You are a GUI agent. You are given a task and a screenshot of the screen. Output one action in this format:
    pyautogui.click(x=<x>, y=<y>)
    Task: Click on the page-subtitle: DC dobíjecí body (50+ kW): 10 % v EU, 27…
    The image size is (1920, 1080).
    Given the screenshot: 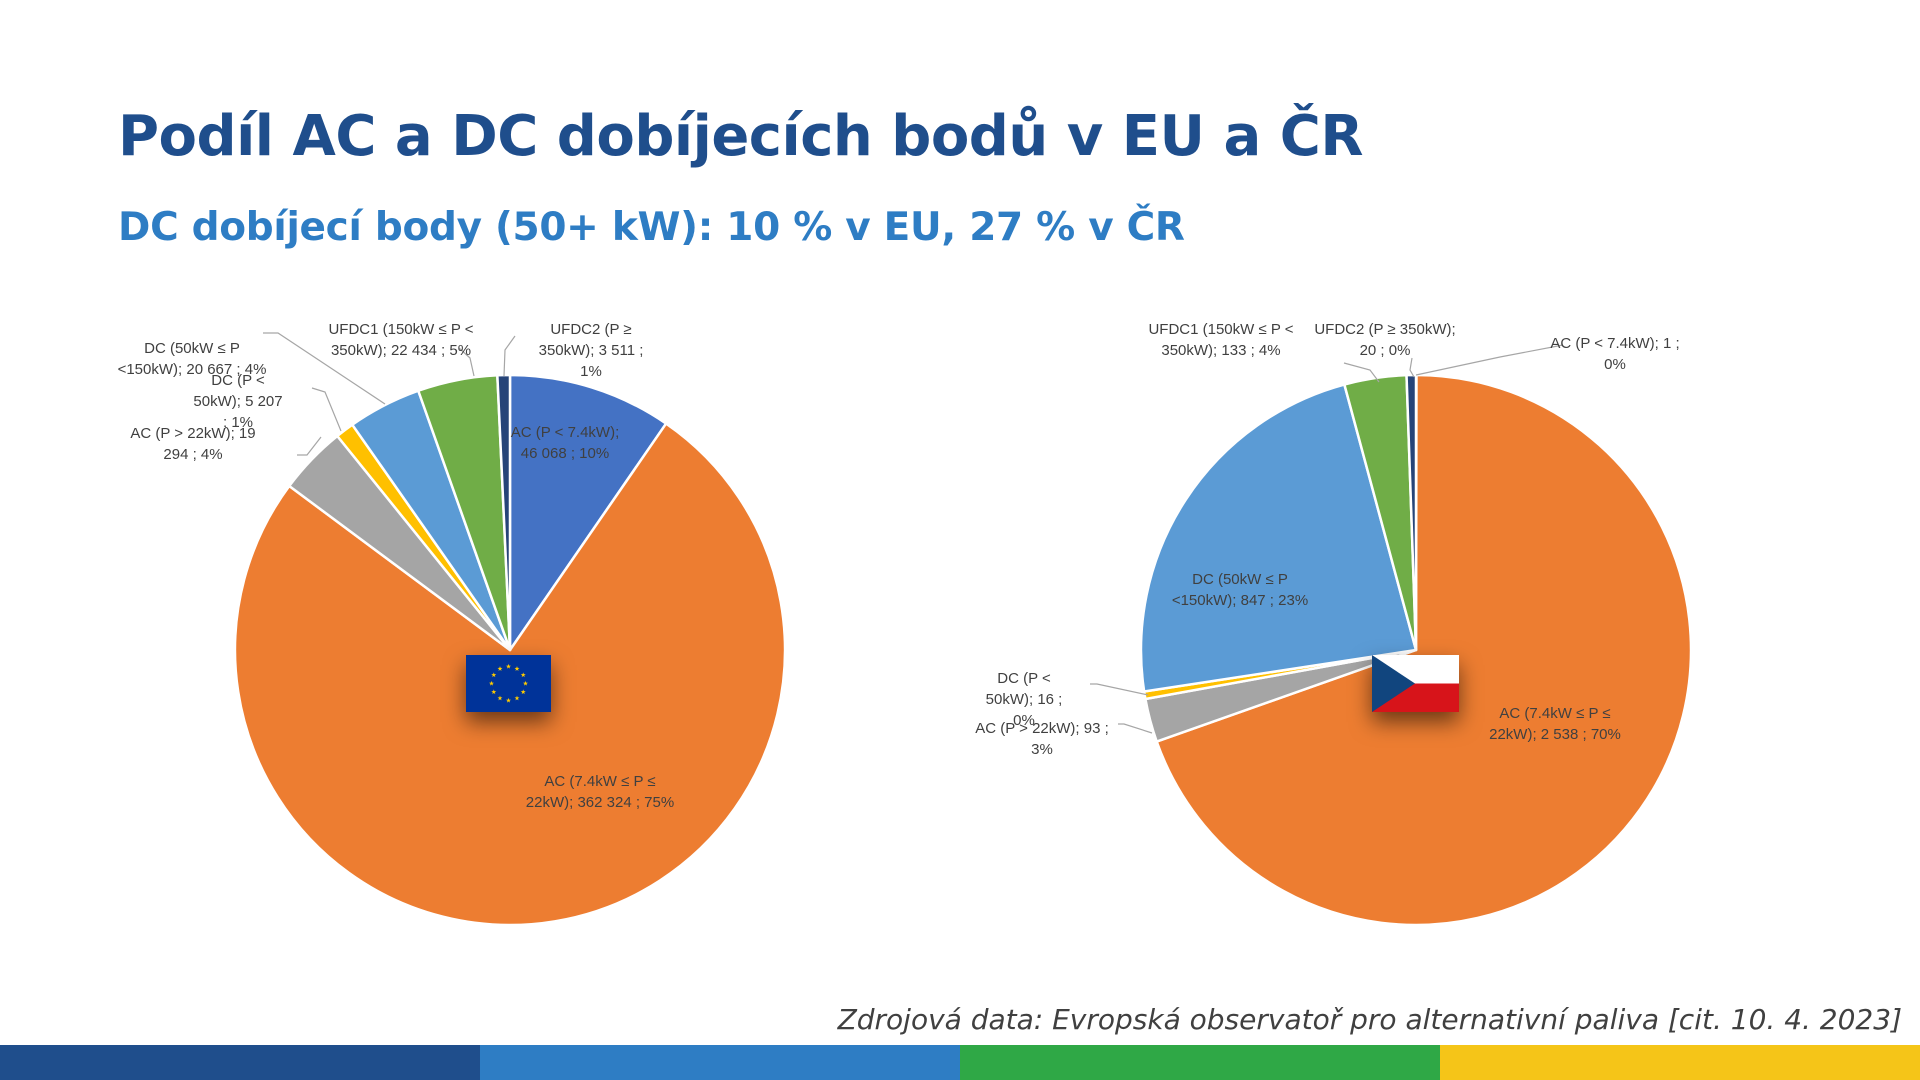 What is the action you would take?
    pyautogui.click(x=651, y=227)
    